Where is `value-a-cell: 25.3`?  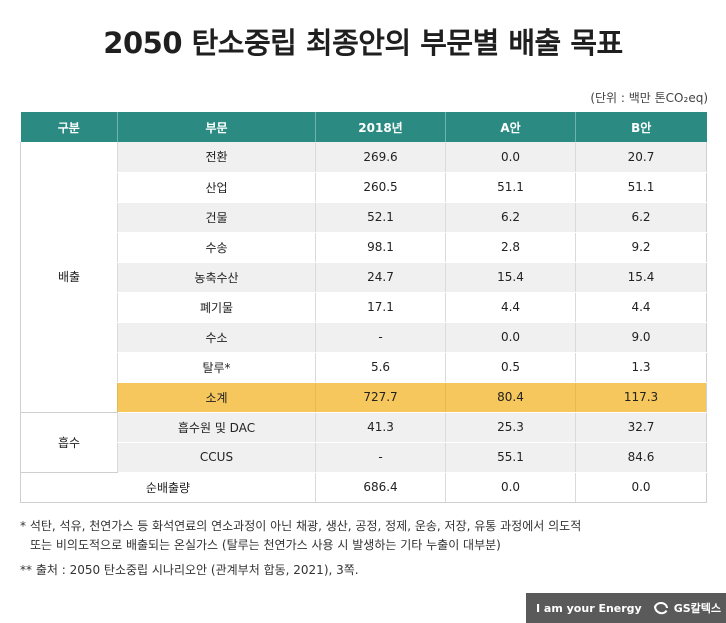 value-a-cell: 25.3 is located at coordinates (510, 427).